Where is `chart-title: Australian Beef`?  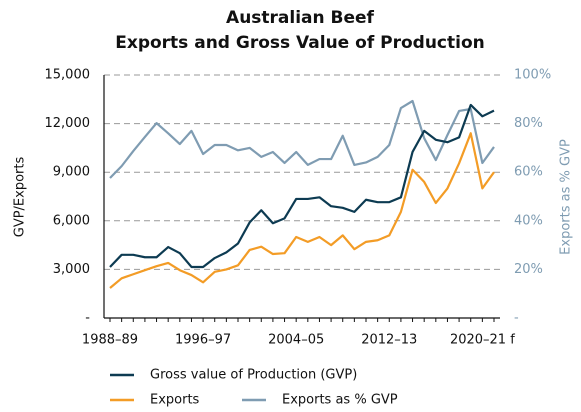 chart-title: Australian Beef is located at coordinates (300, 18).